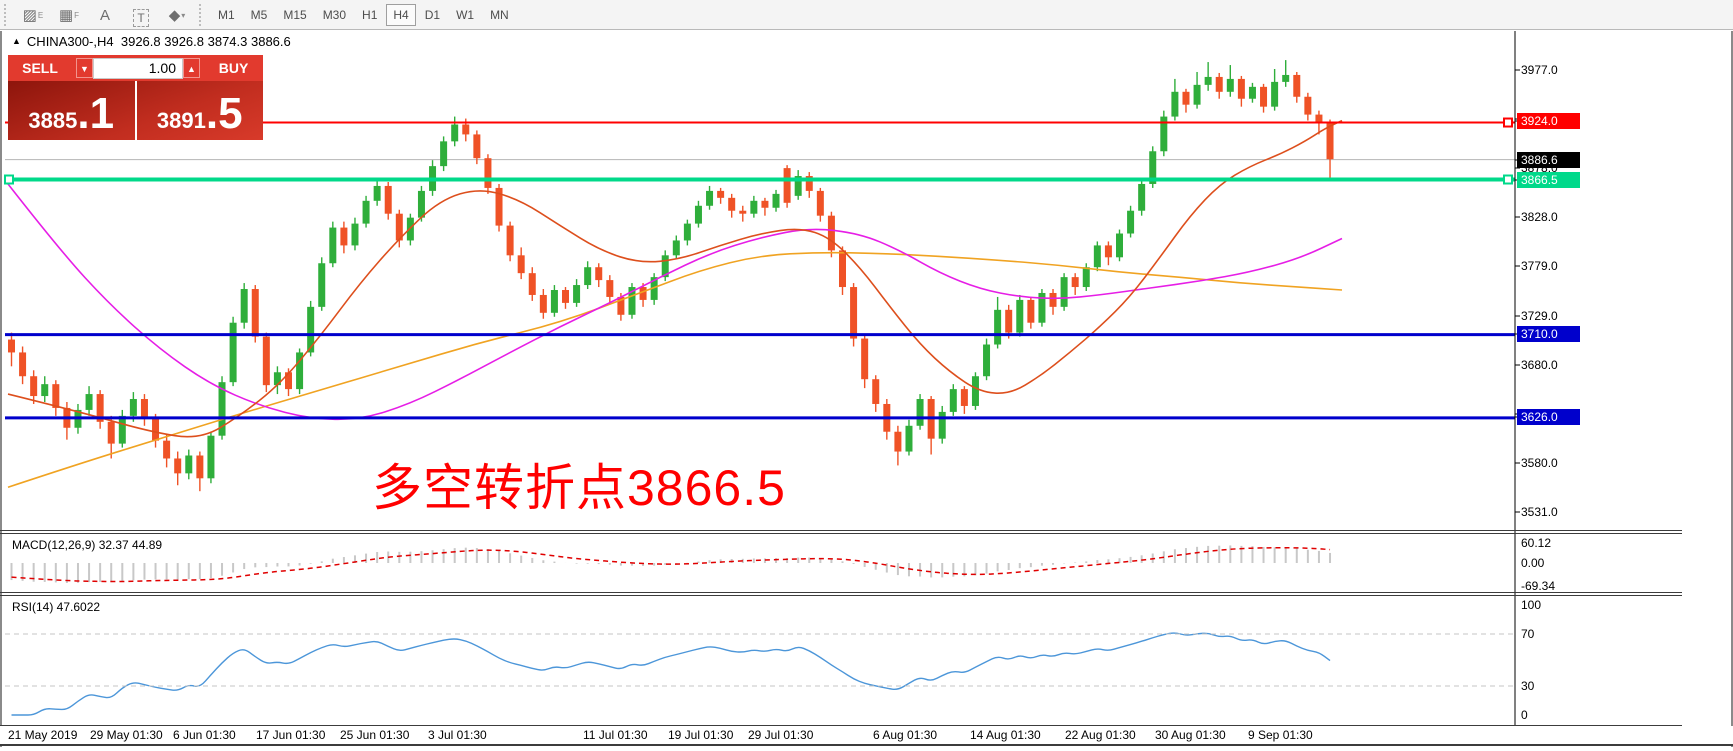 The height and width of the screenshot is (751, 1733). I want to click on text-label-icon: A, so click(104, 15).